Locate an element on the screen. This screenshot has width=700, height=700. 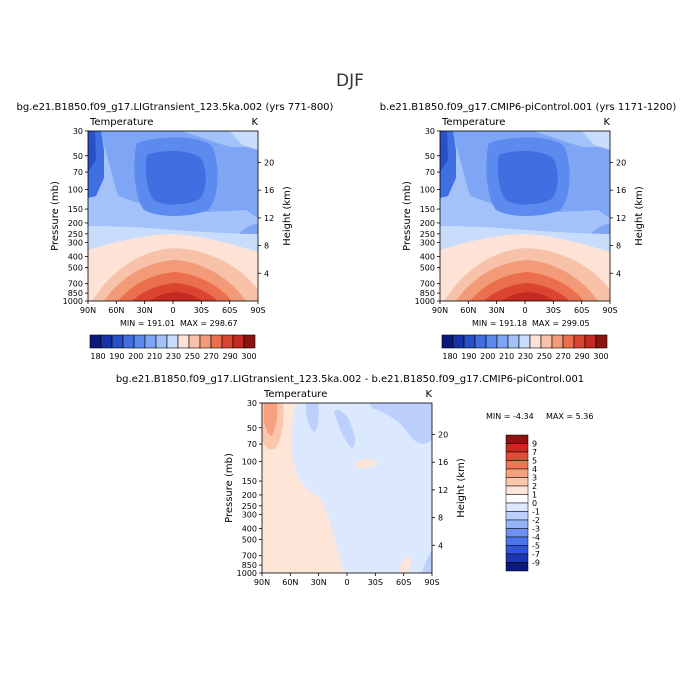
panel-right-ytick-label: 1000 is located at coordinates (425, 301).